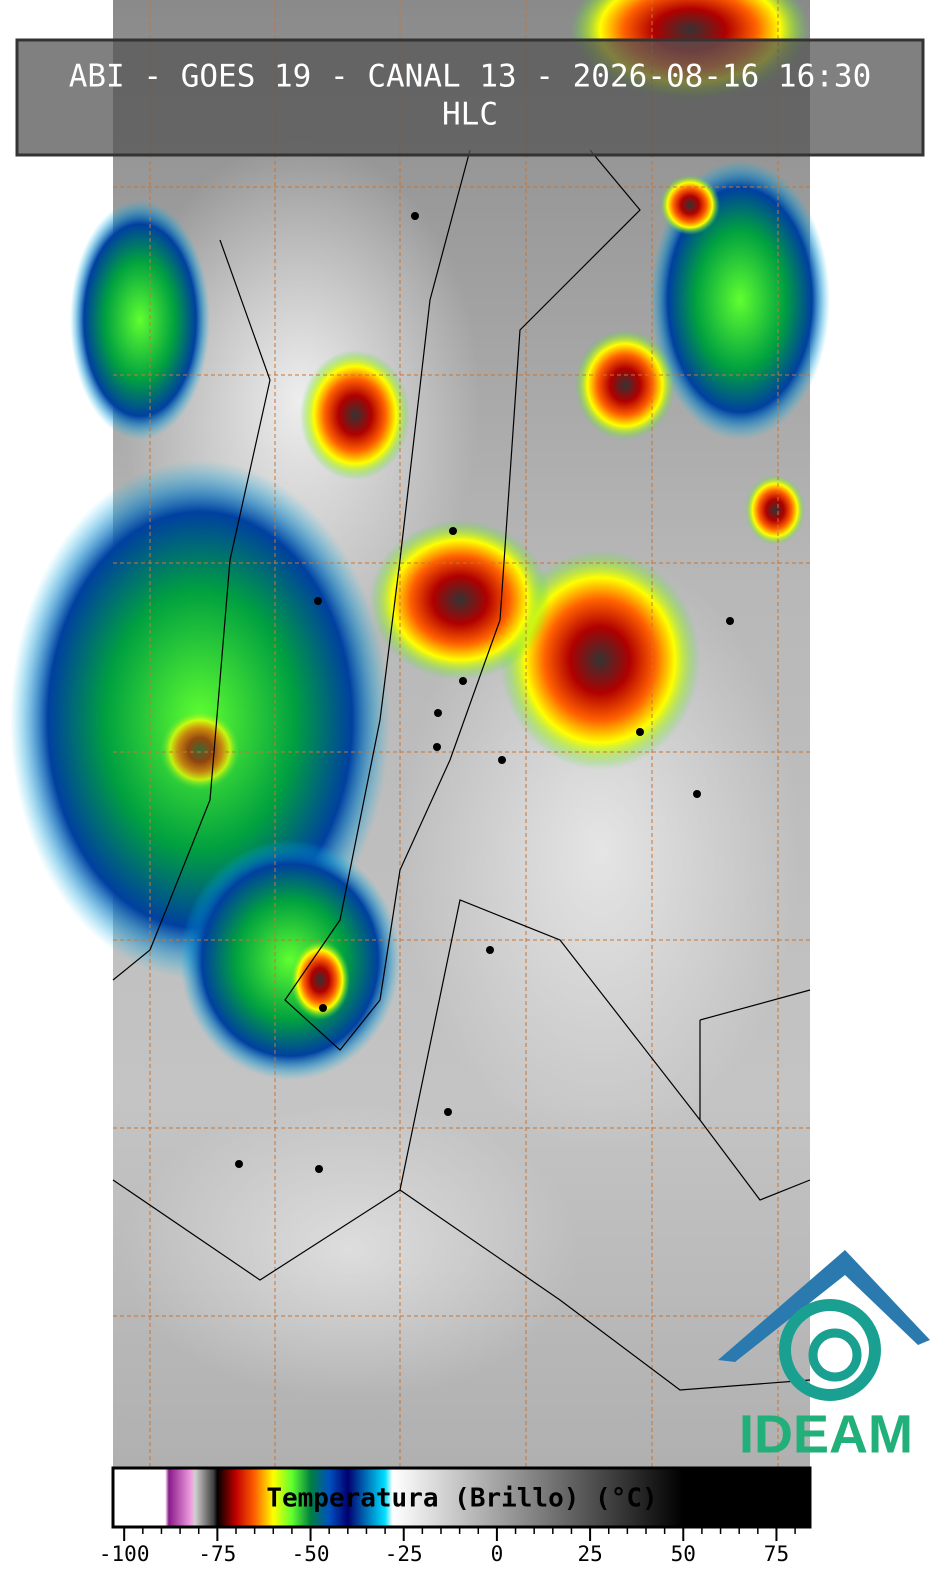  I want to click on tick-label: -75, so click(217, 1554).